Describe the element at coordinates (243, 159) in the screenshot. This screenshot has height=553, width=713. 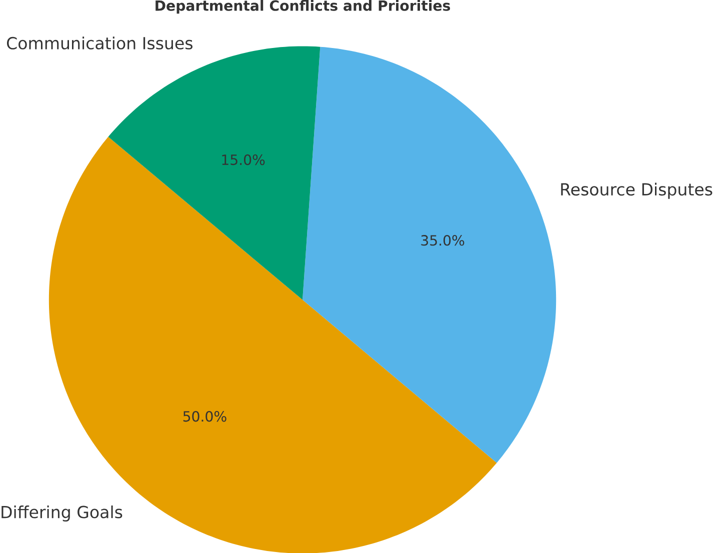
I see `data-label: 15.0%` at that location.